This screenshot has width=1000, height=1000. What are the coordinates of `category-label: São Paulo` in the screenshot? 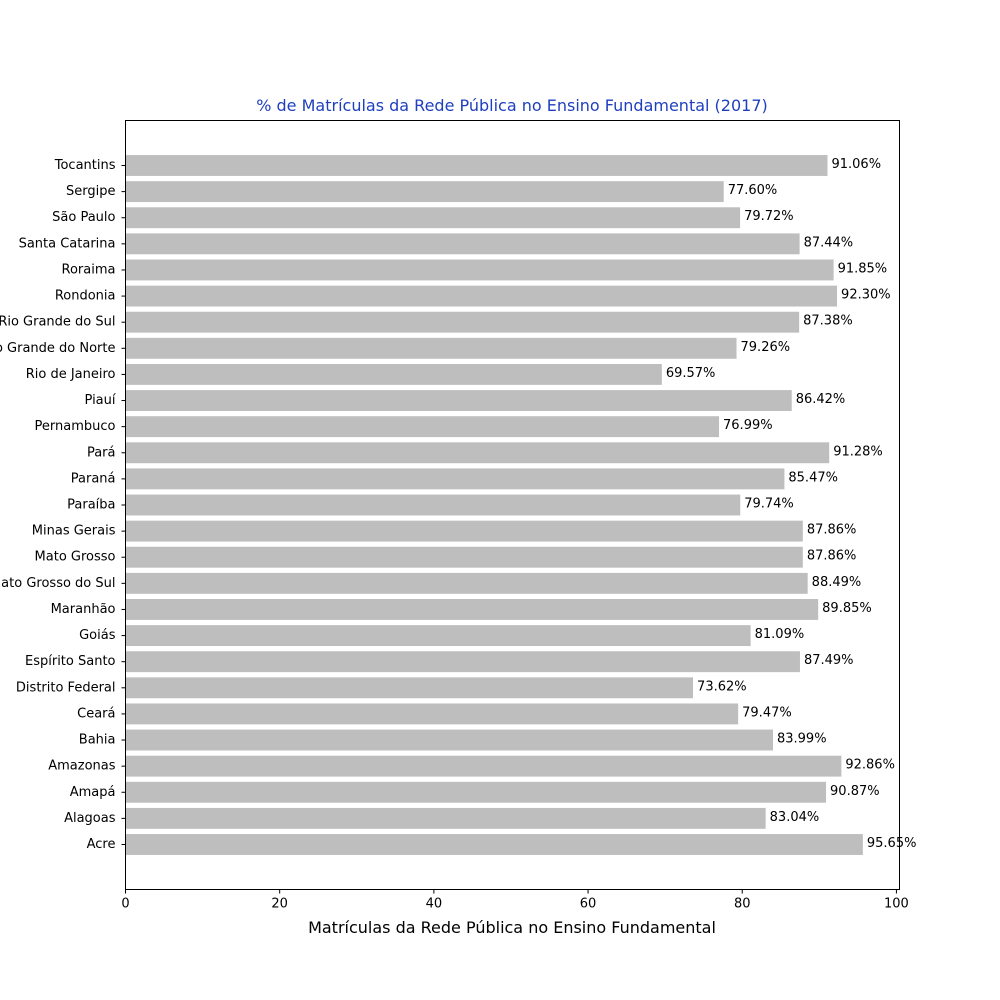 It's located at (83, 217).